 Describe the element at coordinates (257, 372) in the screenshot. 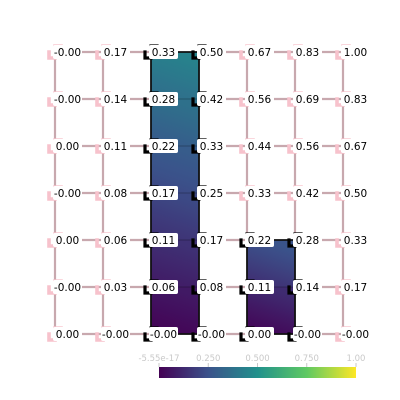

I see `colorbar-gradient` at that location.